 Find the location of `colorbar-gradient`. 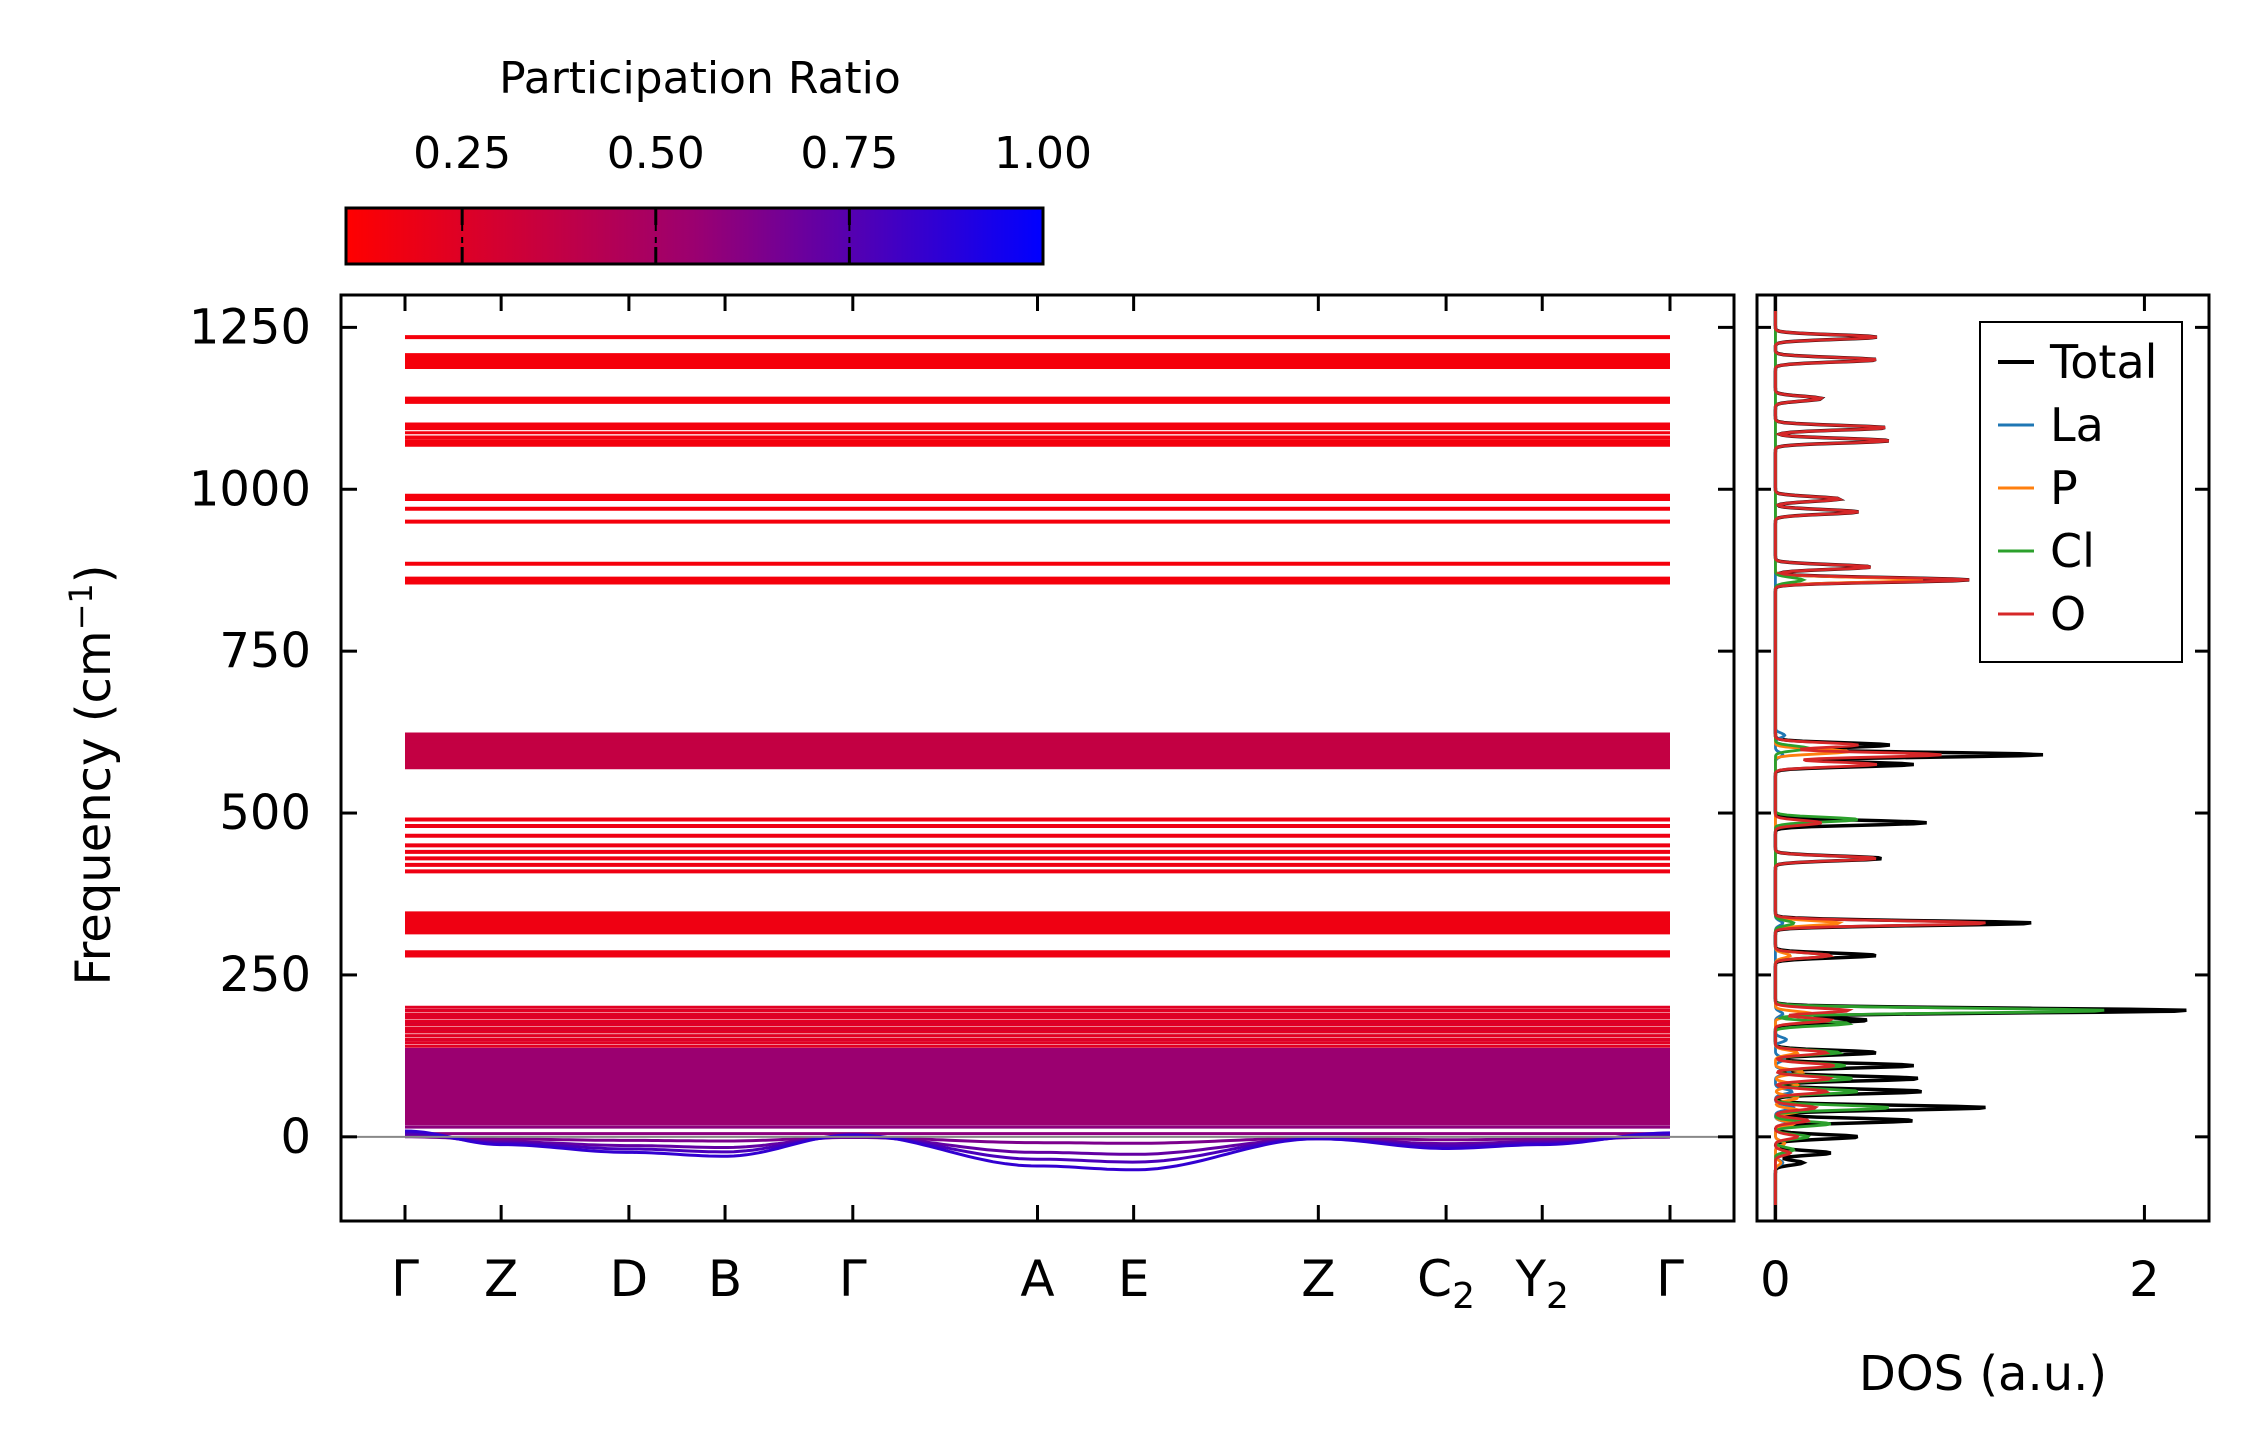

colorbar-gradient is located at coordinates (694, 236).